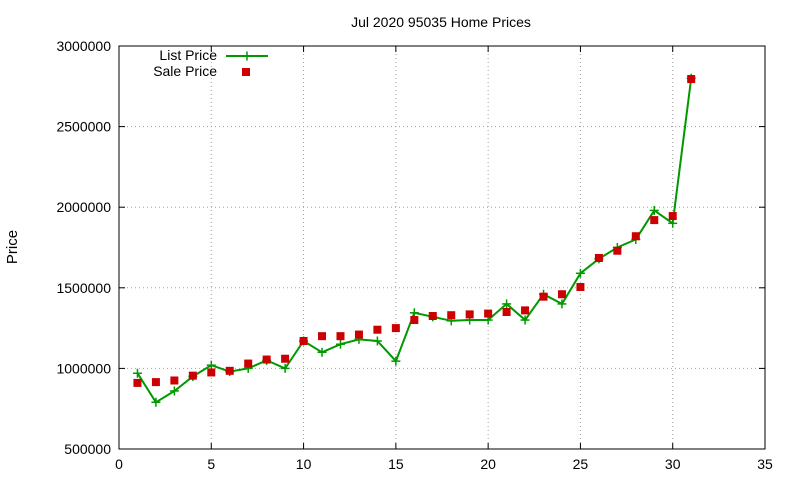  What do you see at coordinates (83, 46) in the screenshot?
I see `y-tick-label: 3000000` at bounding box center [83, 46].